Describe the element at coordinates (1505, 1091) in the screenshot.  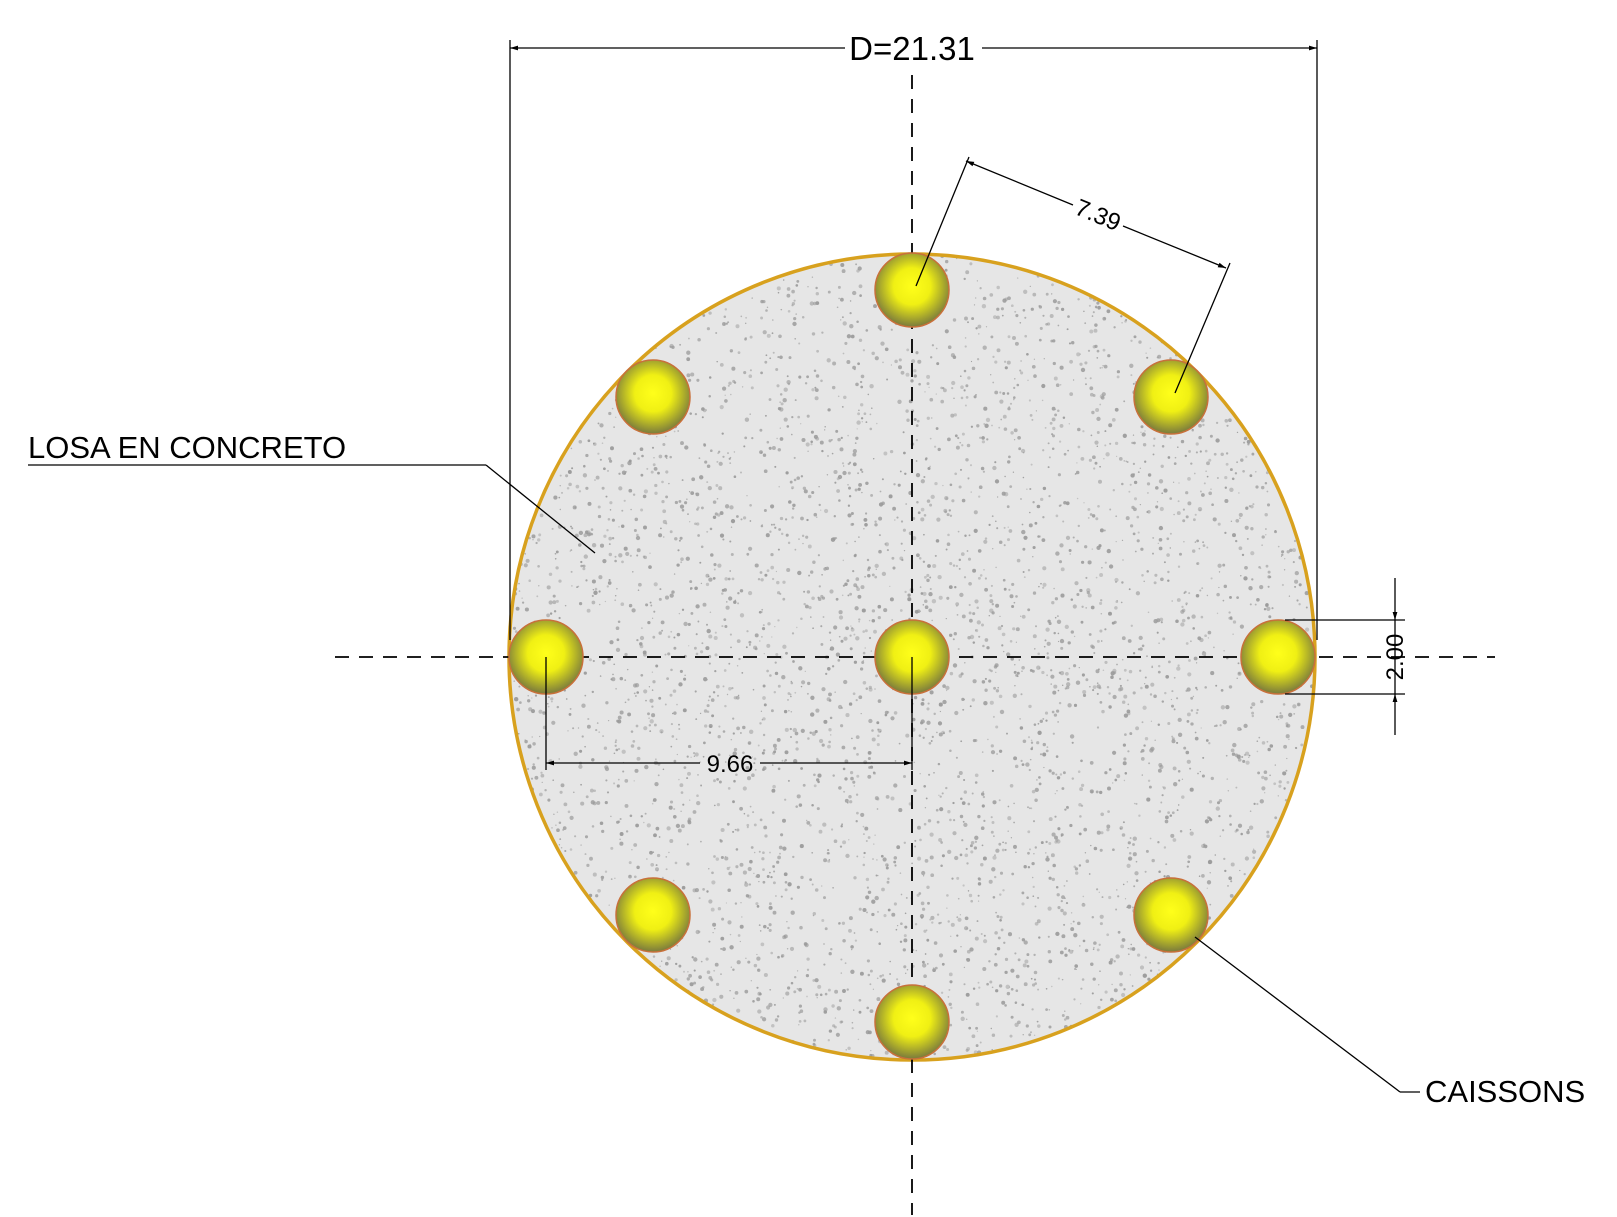
I see `caissons-label: CAISSONS` at that location.